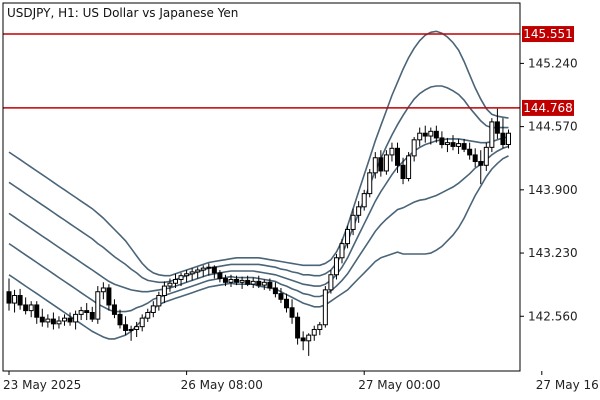 The image size is (600, 400). I want to click on y-tick-label: 145.240, so click(553, 63).